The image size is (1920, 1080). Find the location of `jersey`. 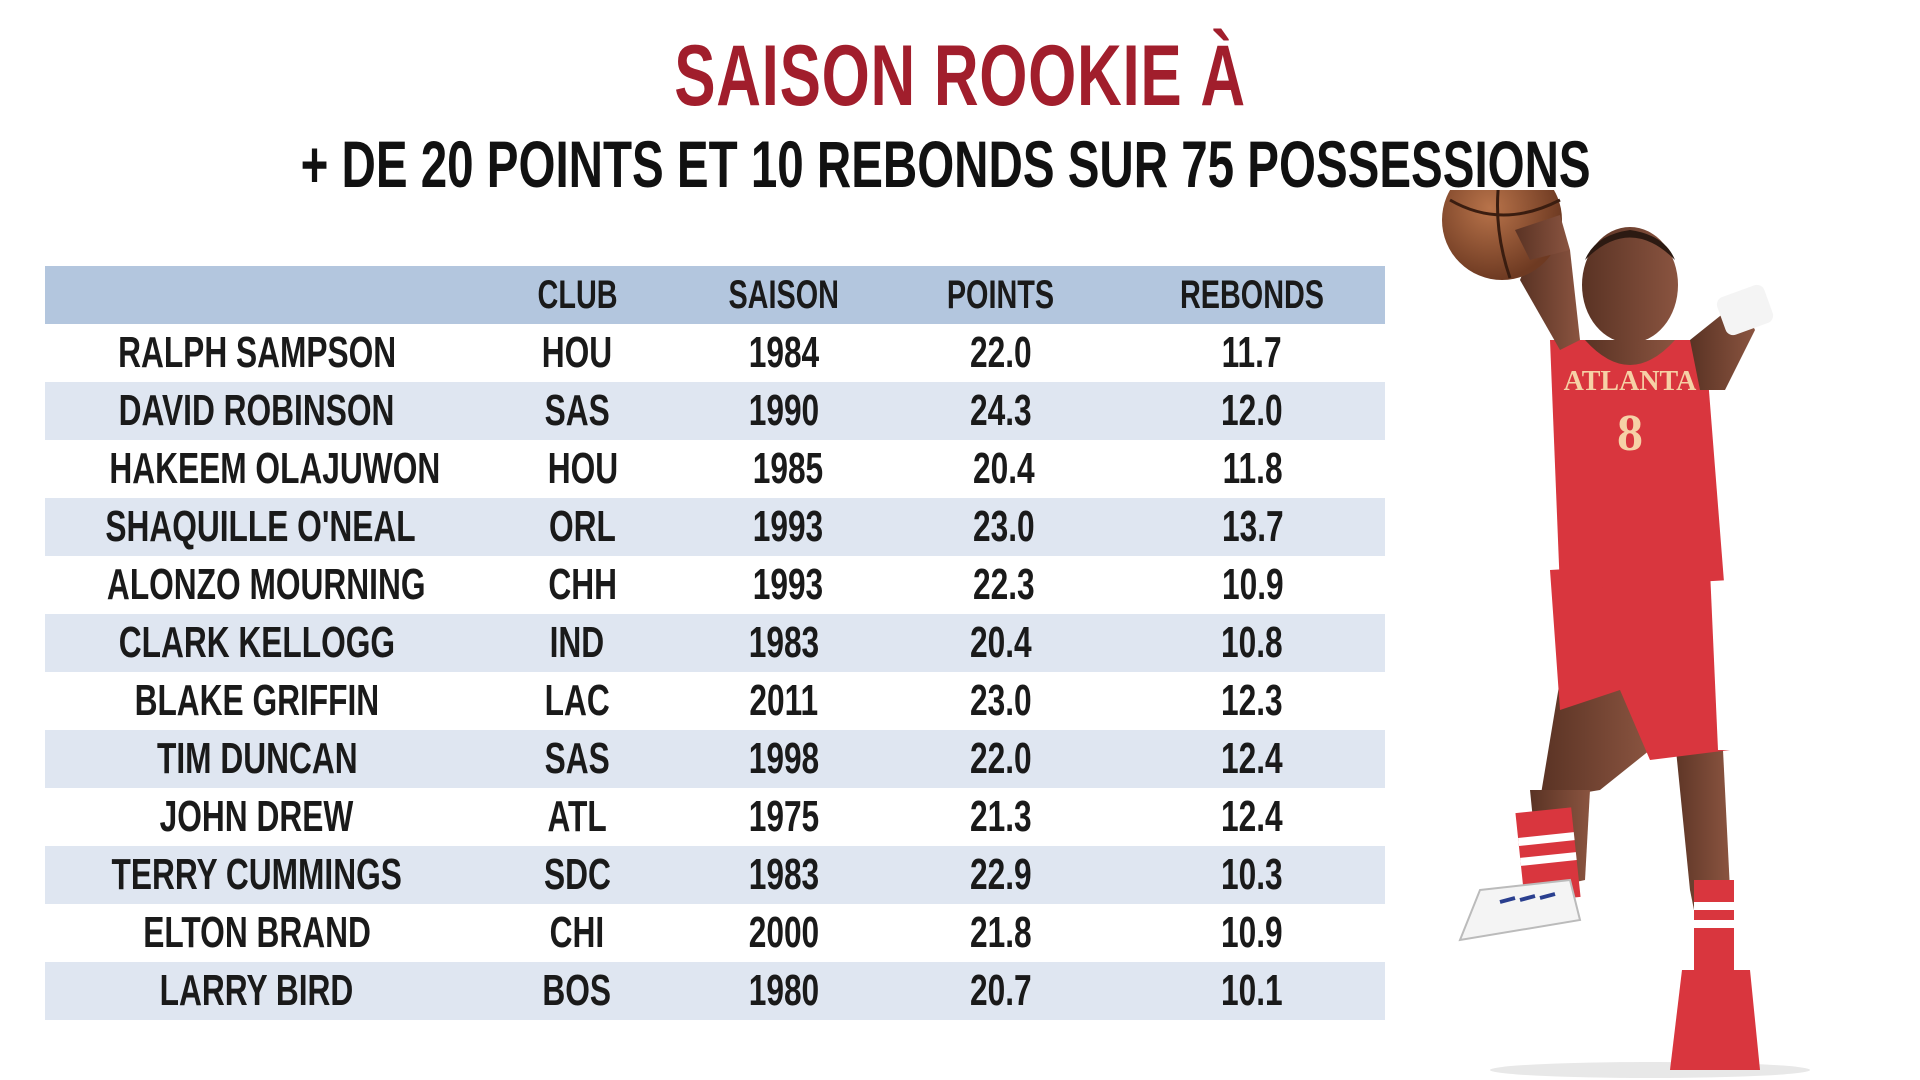

jersey is located at coordinates (1640, 465).